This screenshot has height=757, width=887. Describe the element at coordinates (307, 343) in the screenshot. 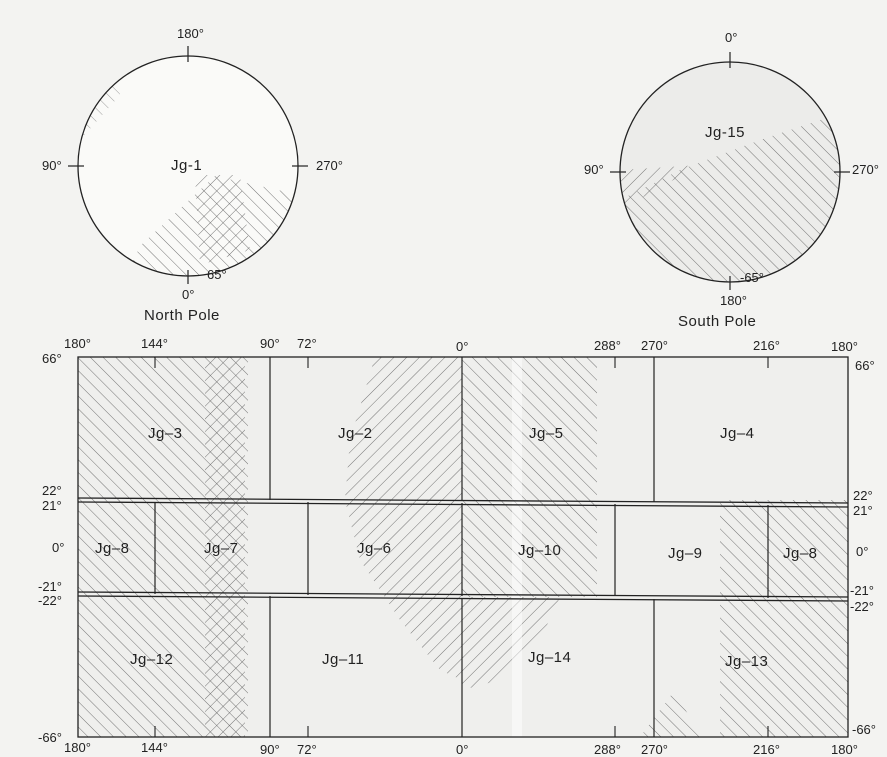

I see `lon-label-top-3: 72°` at that location.